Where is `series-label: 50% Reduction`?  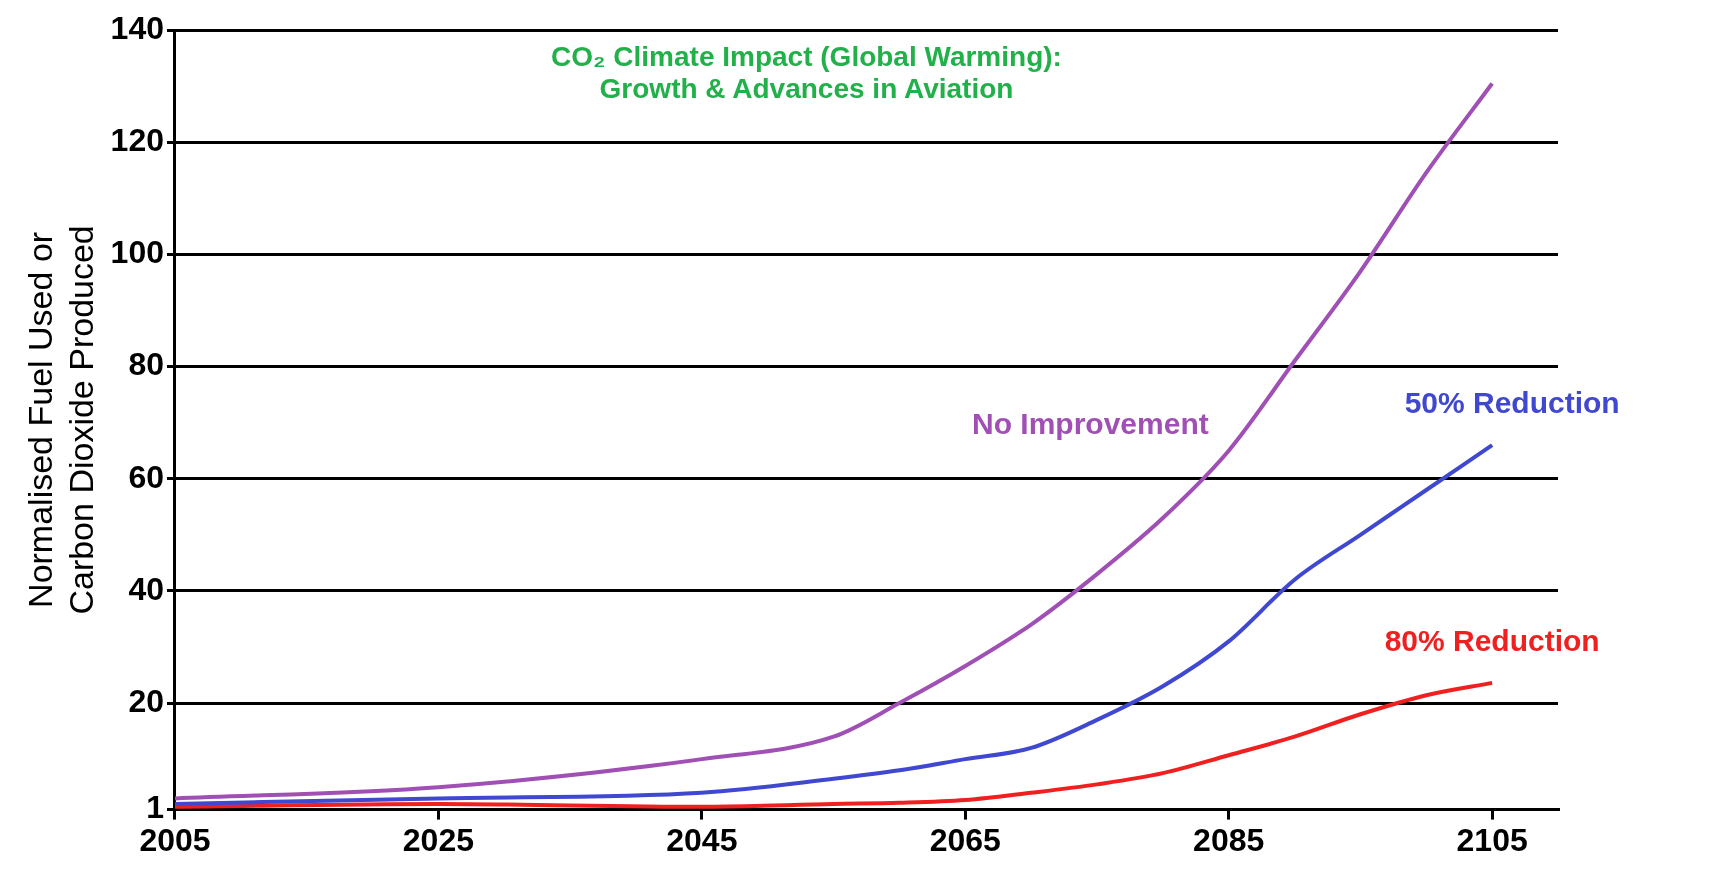
series-label: 50% Reduction is located at coordinates (1512, 403).